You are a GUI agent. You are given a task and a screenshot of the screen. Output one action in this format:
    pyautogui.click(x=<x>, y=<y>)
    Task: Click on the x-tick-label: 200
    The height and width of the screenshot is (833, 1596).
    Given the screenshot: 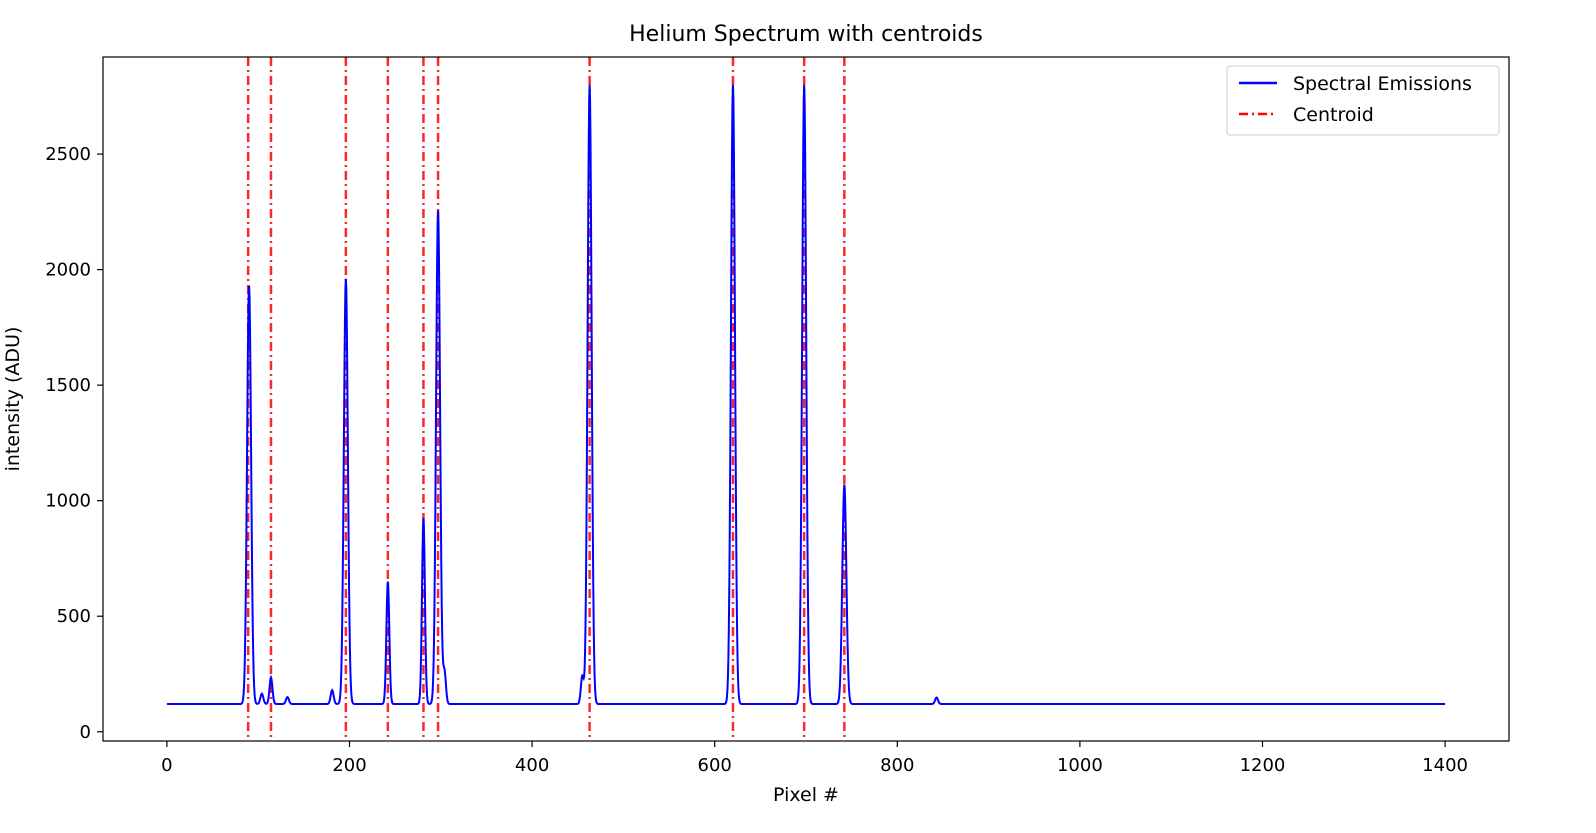 What is the action you would take?
    pyautogui.click(x=349, y=765)
    